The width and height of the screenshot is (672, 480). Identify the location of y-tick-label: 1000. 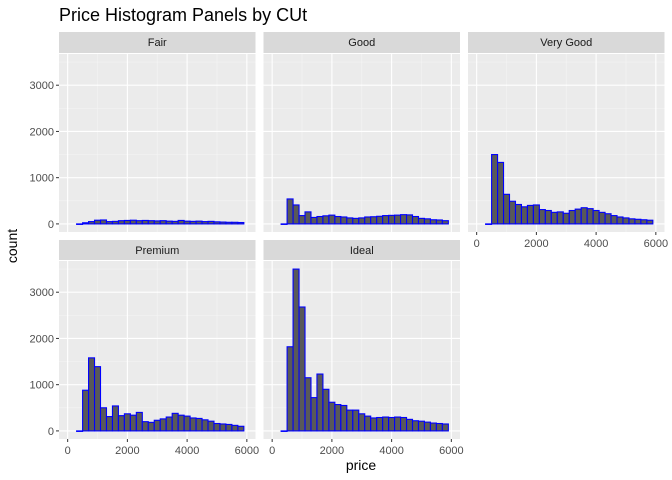
(42, 386).